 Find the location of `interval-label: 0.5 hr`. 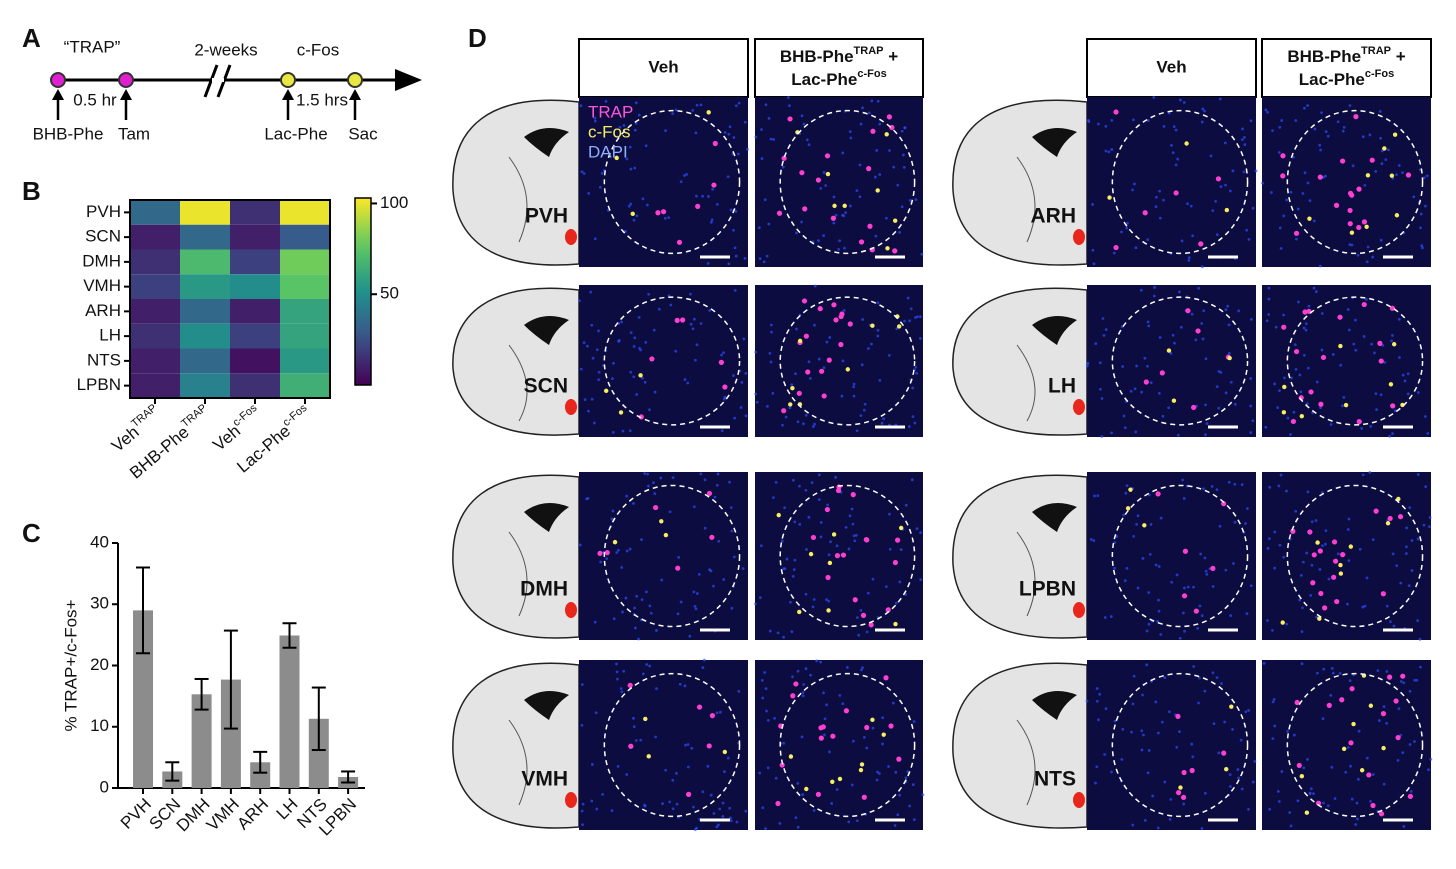

interval-label: 0.5 hr is located at coordinates (95, 99).